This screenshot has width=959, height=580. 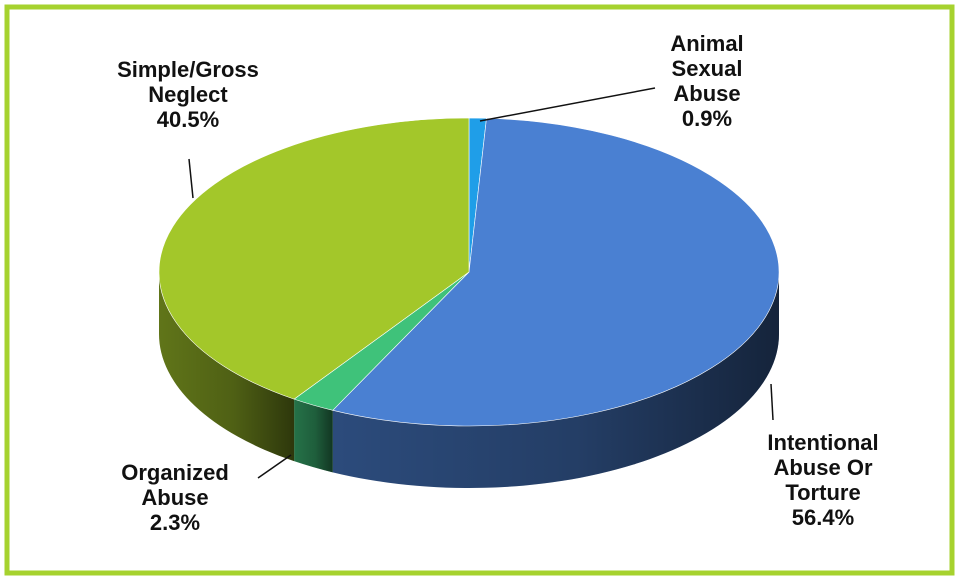 What do you see at coordinates (274, 466) in the screenshot?
I see `leader-line-organized-abuse` at bounding box center [274, 466].